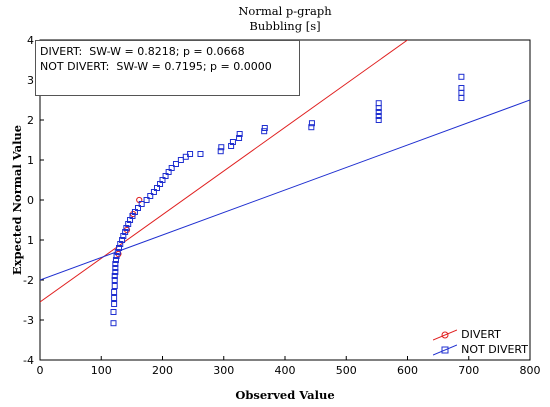  I want to click on legend-swatch-not-divert, so click(445, 349).